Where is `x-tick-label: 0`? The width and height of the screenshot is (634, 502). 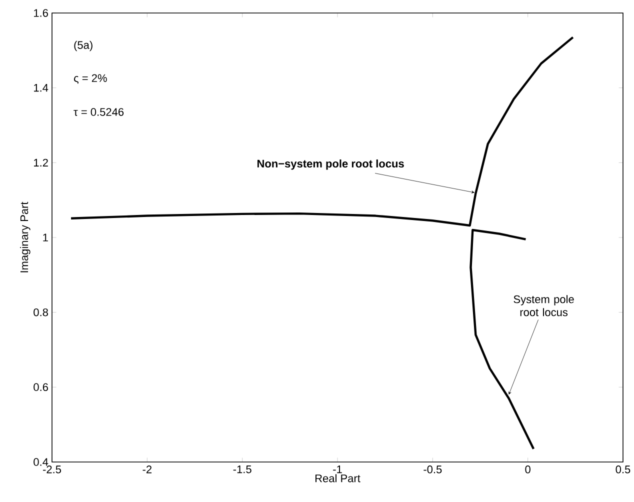 x-tick-label: 0 is located at coordinates (527, 470).